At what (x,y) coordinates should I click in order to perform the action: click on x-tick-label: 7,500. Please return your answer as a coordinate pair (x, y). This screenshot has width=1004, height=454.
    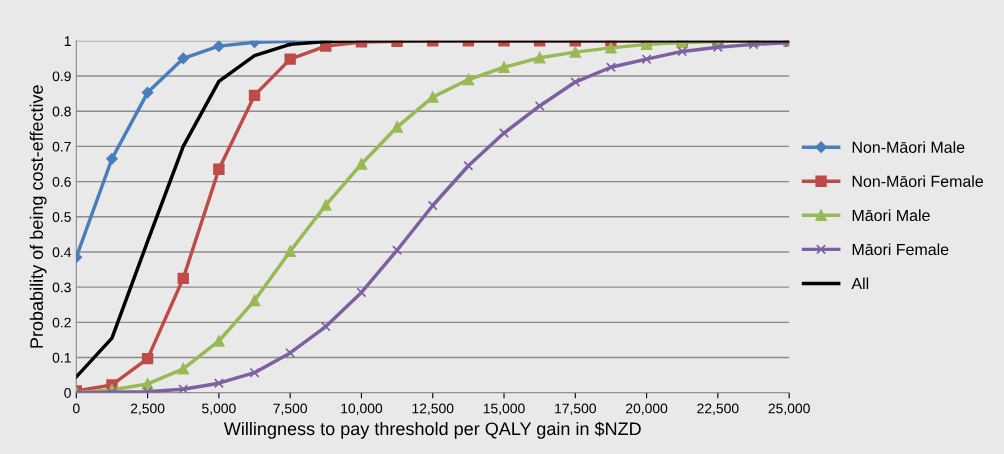
    Looking at the image, I should click on (290, 409).